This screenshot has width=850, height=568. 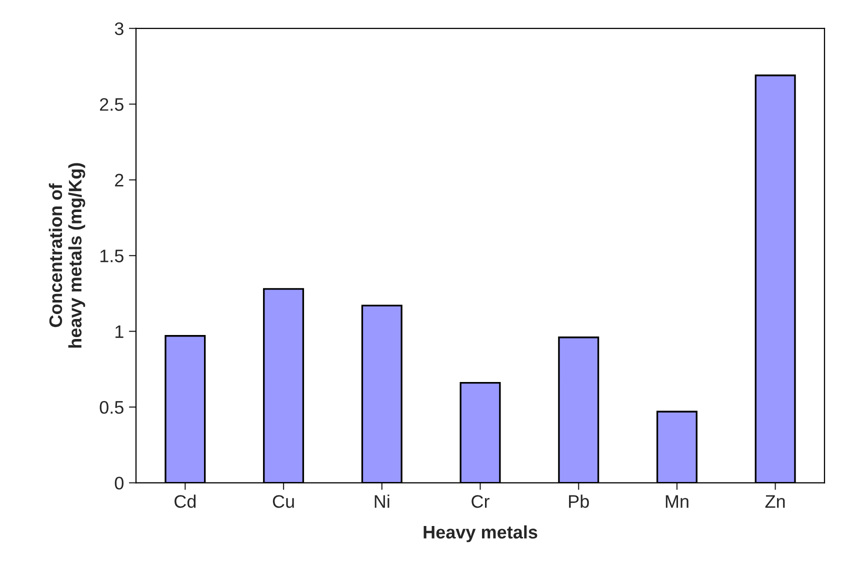 What do you see at coordinates (677, 501) in the screenshot?
I see `x-tick-label: Mn` at bounding box center [677, 501].